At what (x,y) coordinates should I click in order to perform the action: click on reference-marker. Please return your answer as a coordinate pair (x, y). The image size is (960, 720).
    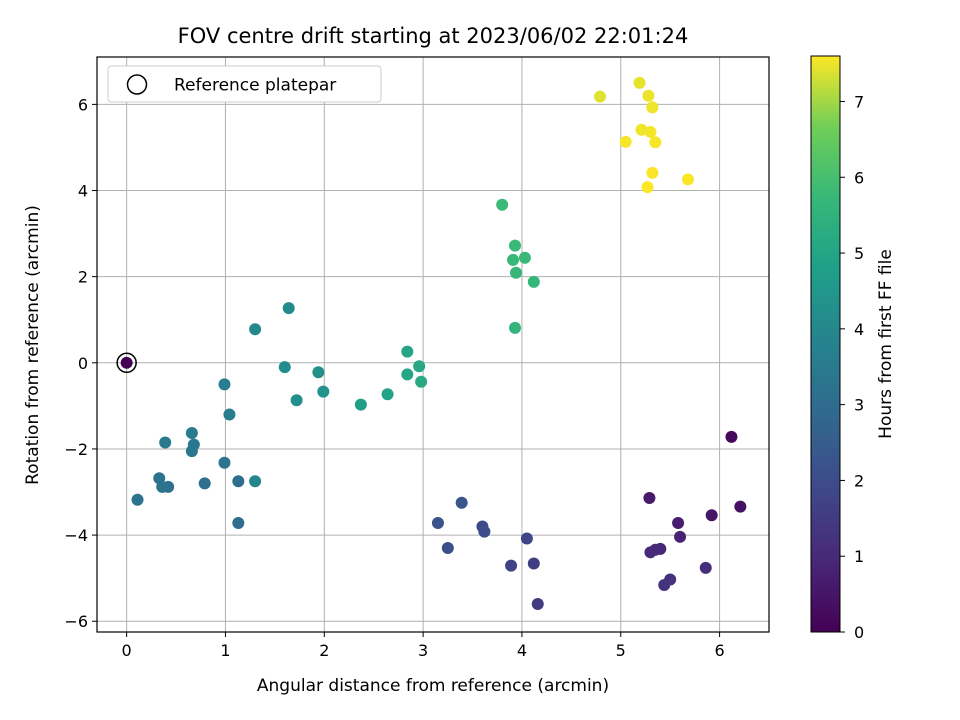
    Looking at the image, I should click on (126, 363).